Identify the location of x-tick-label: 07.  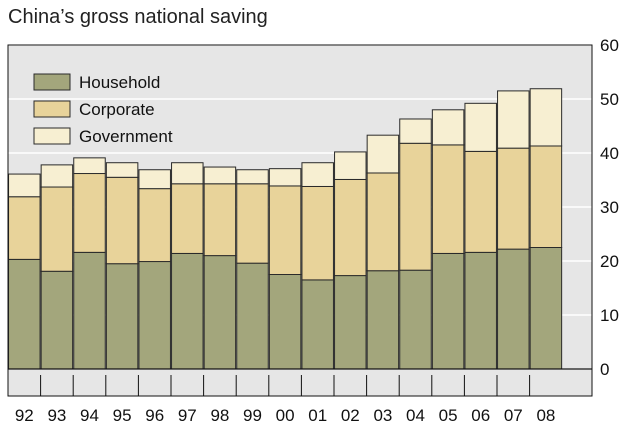
(513, 415).